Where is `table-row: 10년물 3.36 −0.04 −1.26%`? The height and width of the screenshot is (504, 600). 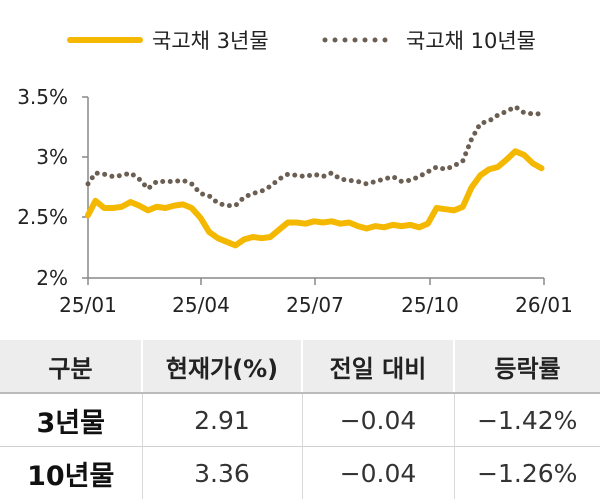 table-row: 10년물 3.36 −0.04 −1.26% is located at coordinates (300, 472).